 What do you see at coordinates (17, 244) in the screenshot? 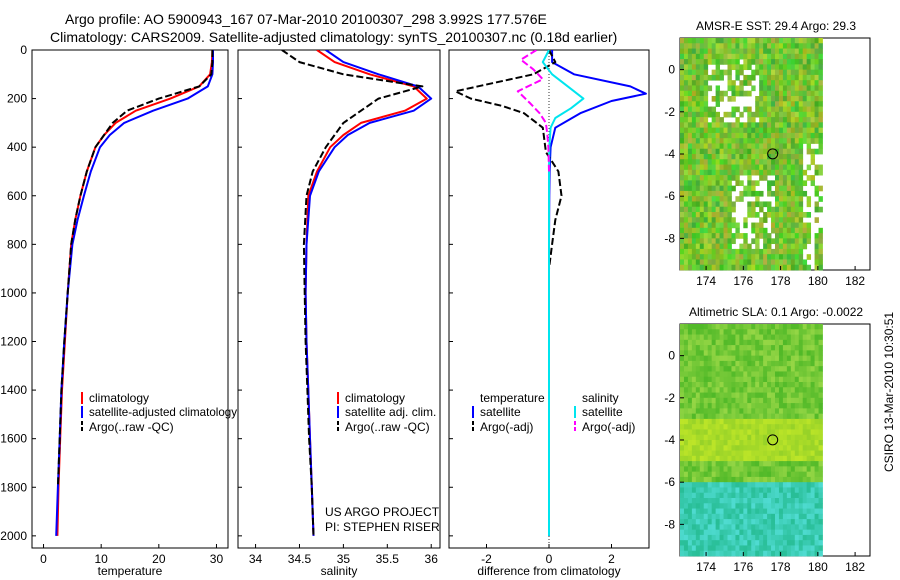
I see `temperature-ytick-label: 800` at bounding box center [17, 244].